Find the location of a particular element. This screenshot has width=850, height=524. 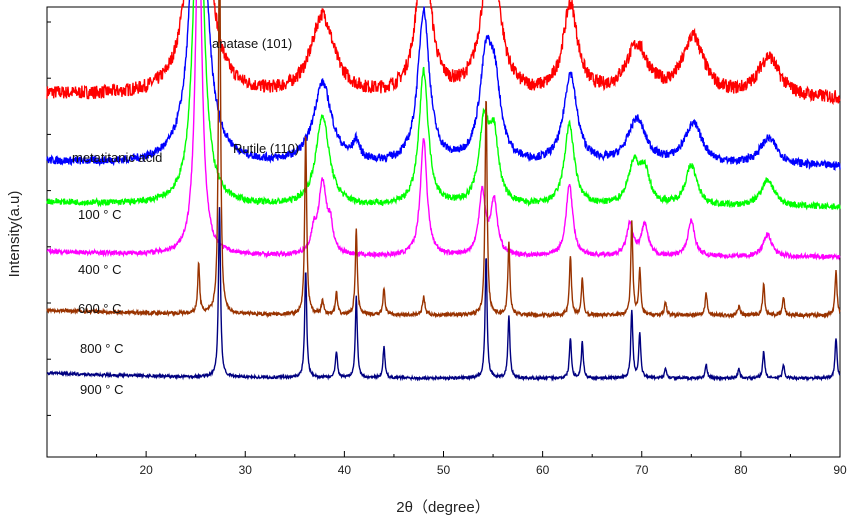

series-label: 400 ° C is located at coordinates (100, 269).